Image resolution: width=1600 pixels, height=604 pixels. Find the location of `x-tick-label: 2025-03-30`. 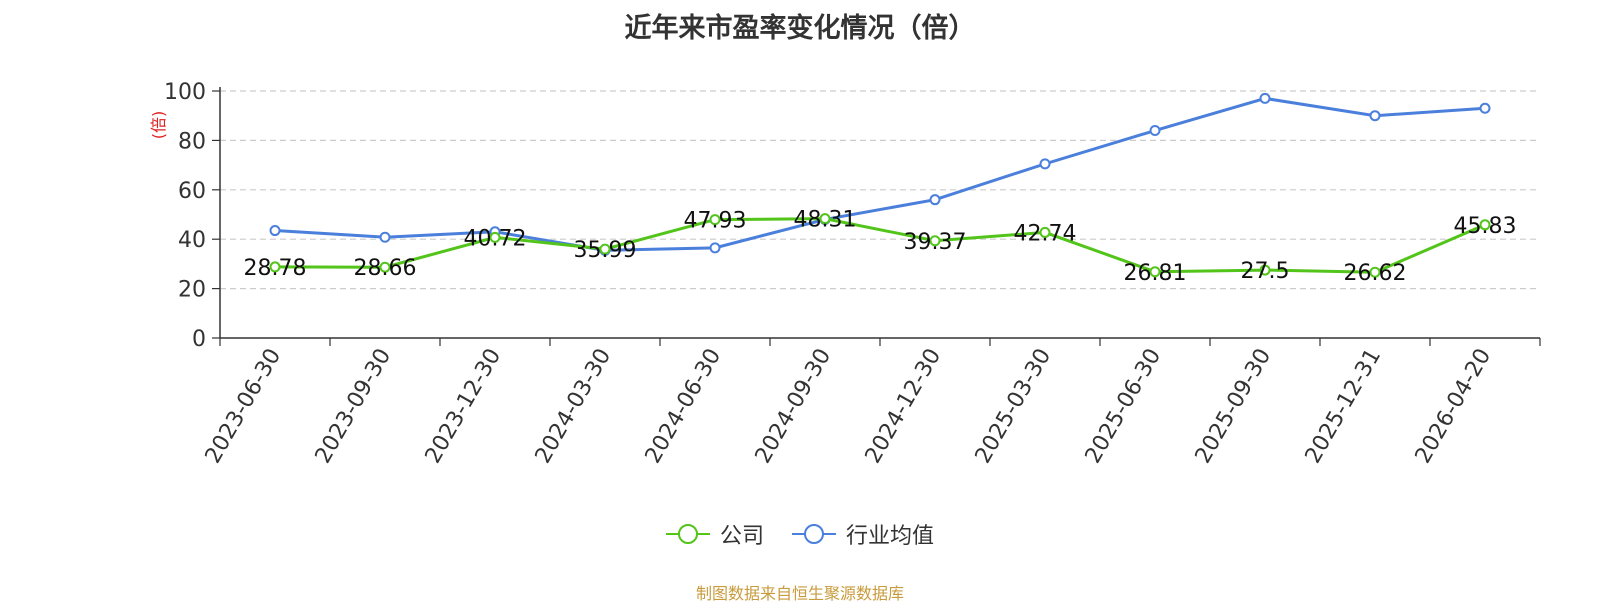

x-tick-label: 2025-03-30 is located at coordinates (1014, 406).